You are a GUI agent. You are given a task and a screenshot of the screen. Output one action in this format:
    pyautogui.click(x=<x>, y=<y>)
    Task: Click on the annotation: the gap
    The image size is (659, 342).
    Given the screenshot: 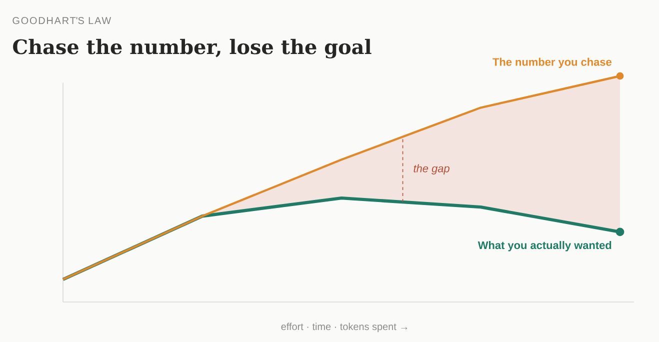 What is the action you would take?
    pyautogui.click(x=432, y=169)
    